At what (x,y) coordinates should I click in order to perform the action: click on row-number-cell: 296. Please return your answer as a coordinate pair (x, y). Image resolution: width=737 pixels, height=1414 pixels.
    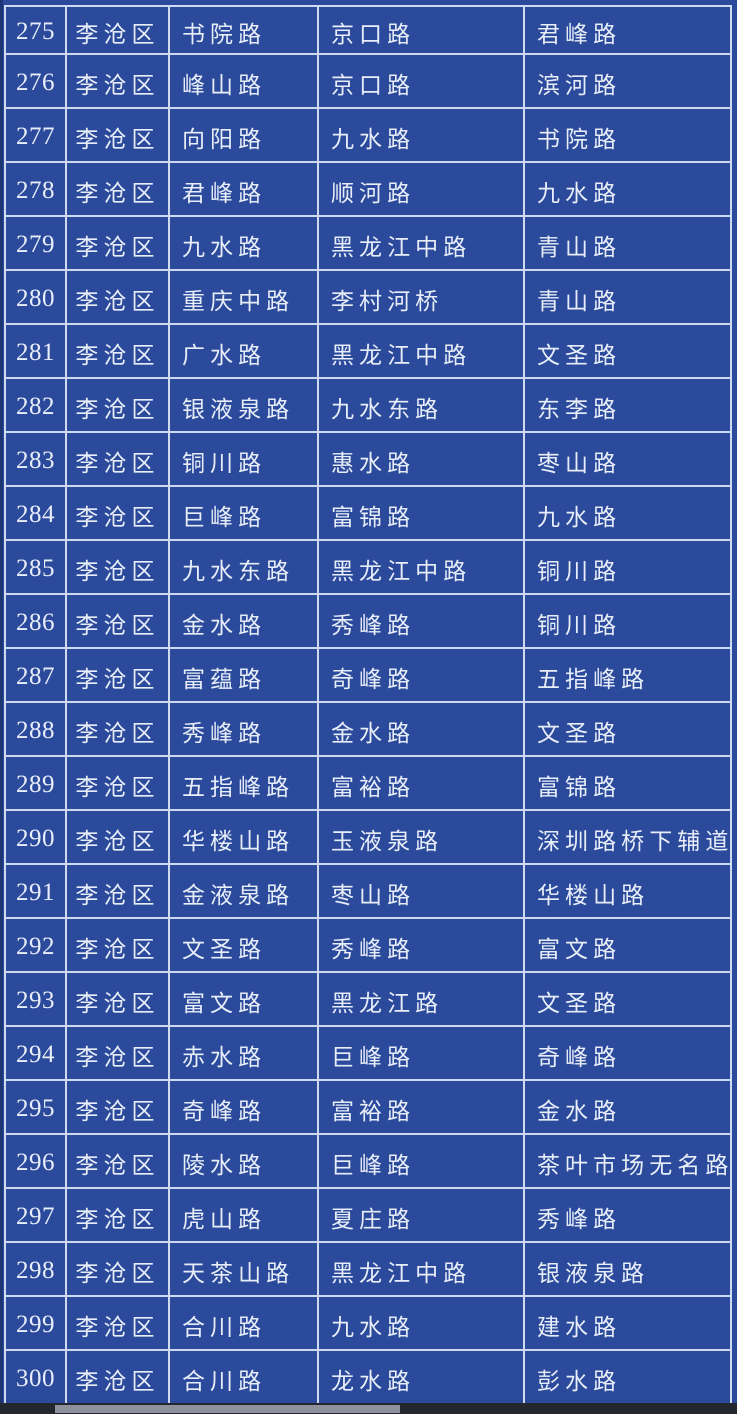
    Looking at the image, I should click on (35, 1161).